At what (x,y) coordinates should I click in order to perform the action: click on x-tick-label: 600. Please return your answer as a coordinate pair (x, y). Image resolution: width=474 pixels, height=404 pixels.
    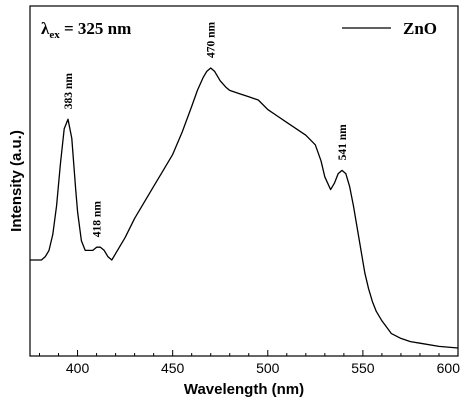
    Looking at the image, I should click on (449, 368).